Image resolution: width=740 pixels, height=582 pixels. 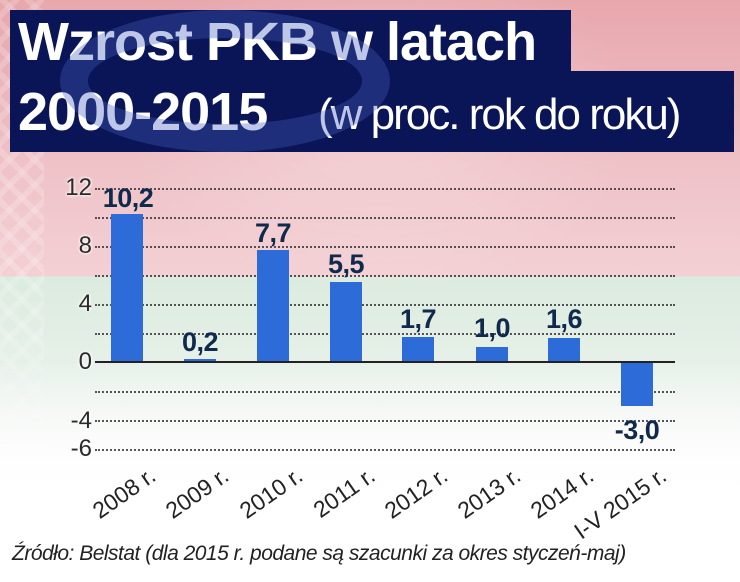 I want to click on value-label: -3,0, so click(x=637, y=430).